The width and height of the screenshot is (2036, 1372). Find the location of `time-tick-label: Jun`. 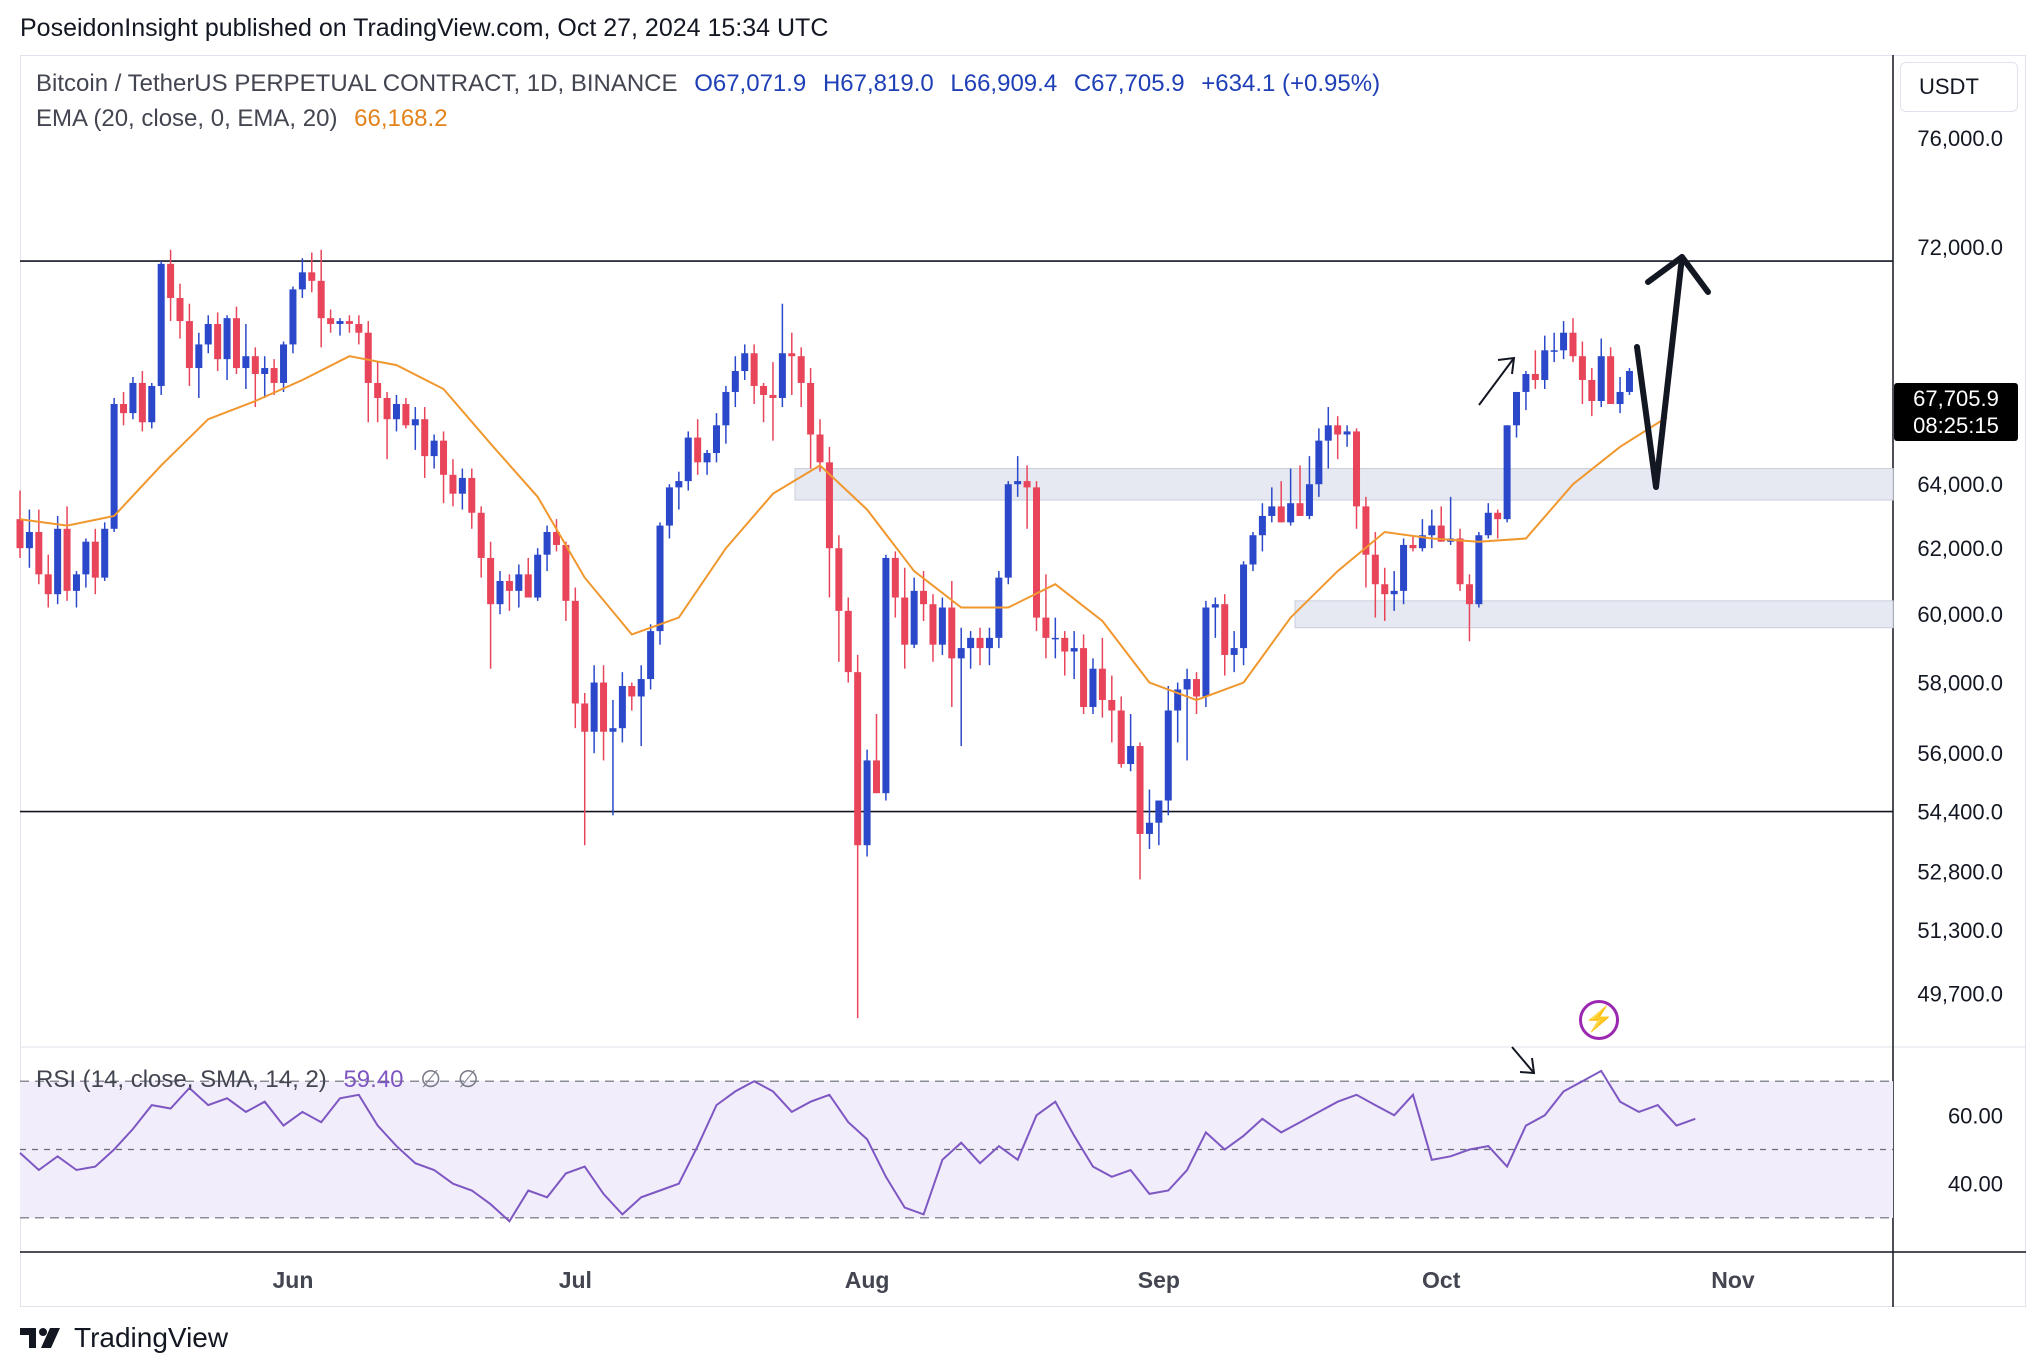

time-tick-label: Jun is located at coordinates (293, 1280).